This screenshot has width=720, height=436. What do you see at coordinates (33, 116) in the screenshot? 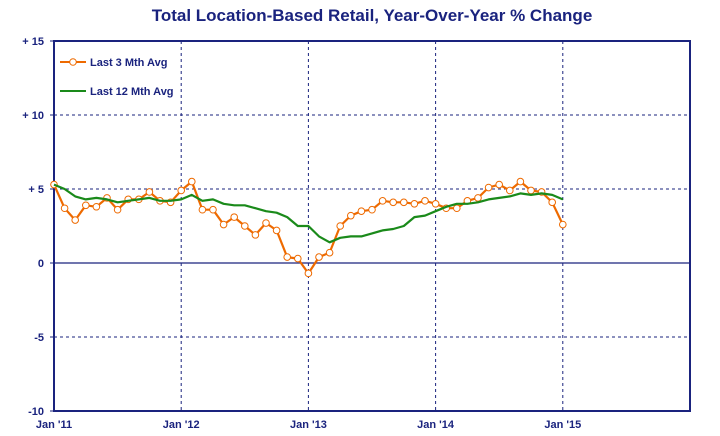
I see `y-tick-label: + 10` at bounding box center [33, 116].